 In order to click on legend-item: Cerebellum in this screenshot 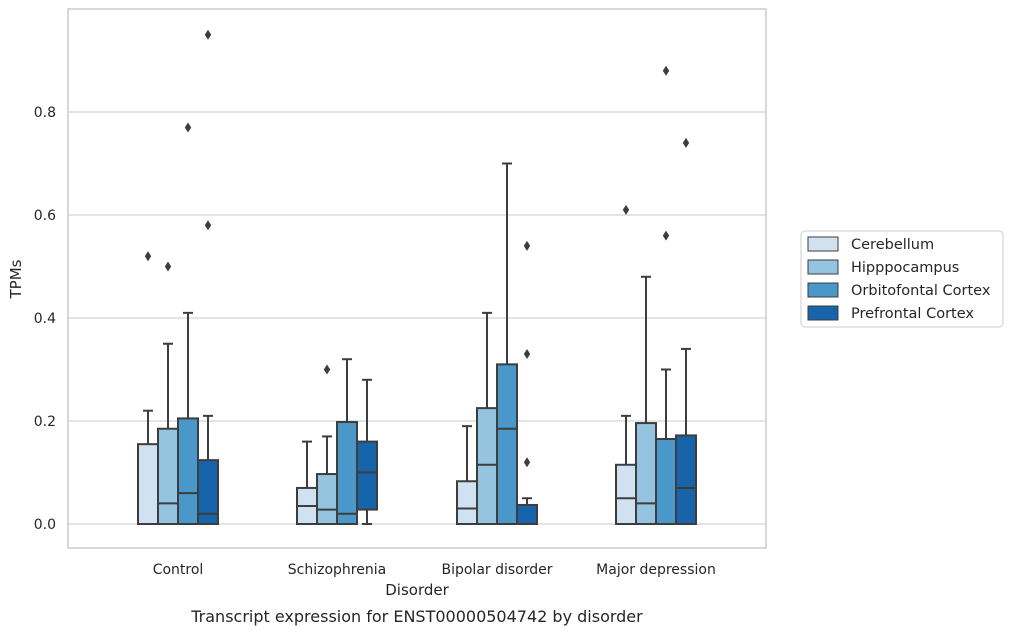, I will do `click(870, 244)`.